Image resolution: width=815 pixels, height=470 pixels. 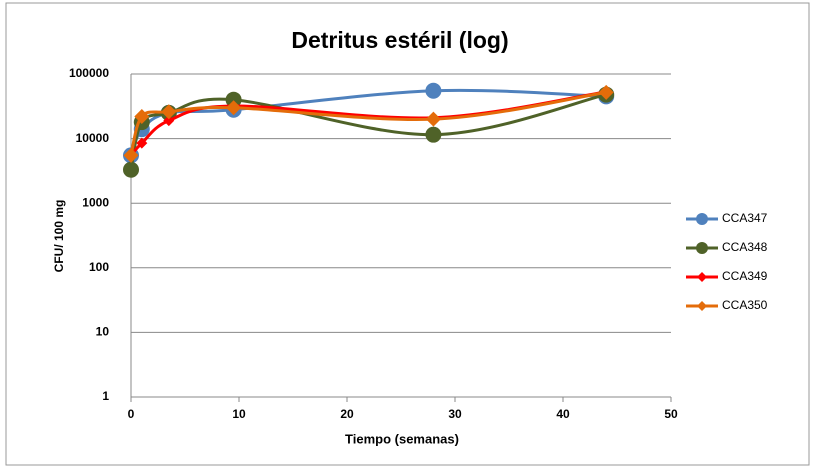 I want to click on y-tick-label: 10000, so click(x=93, y=138).